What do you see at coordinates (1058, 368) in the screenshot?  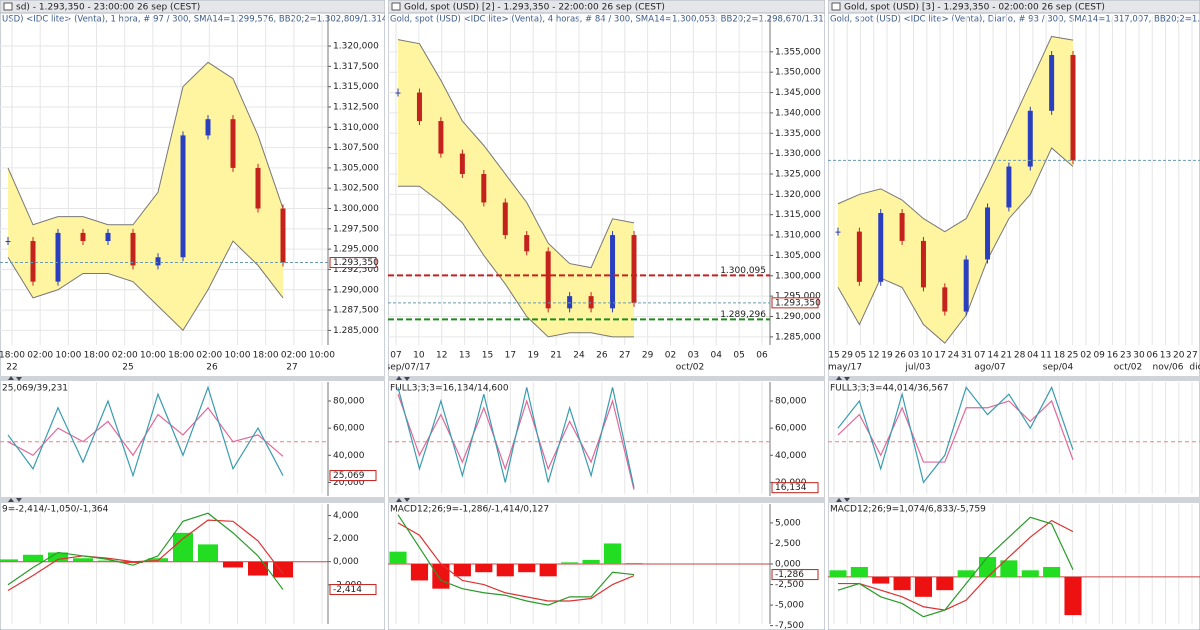 I see `date-label: sep/04` at bounding box center [1058, 368].